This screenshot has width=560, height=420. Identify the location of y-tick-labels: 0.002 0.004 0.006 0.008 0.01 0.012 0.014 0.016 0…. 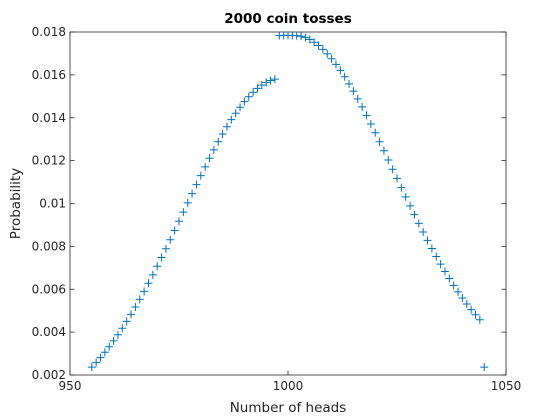
(49, 203).